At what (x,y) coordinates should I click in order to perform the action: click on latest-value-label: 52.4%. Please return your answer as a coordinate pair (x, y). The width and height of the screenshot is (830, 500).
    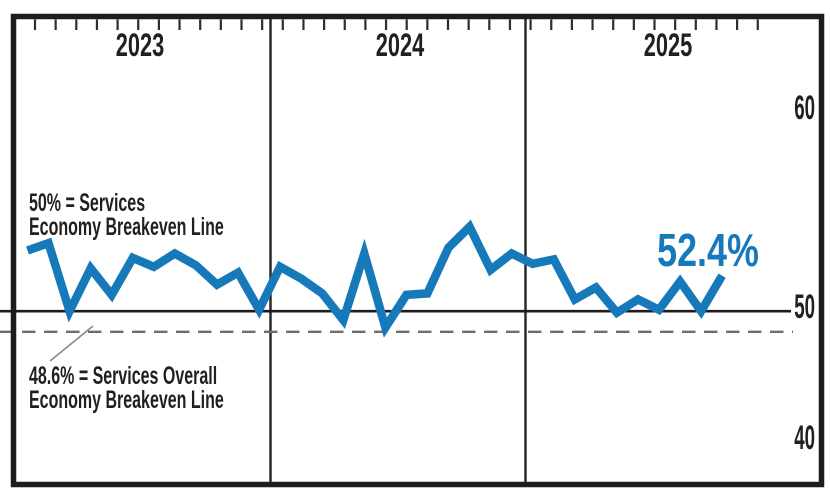
    Looking at the image, I should click on (708, 250).